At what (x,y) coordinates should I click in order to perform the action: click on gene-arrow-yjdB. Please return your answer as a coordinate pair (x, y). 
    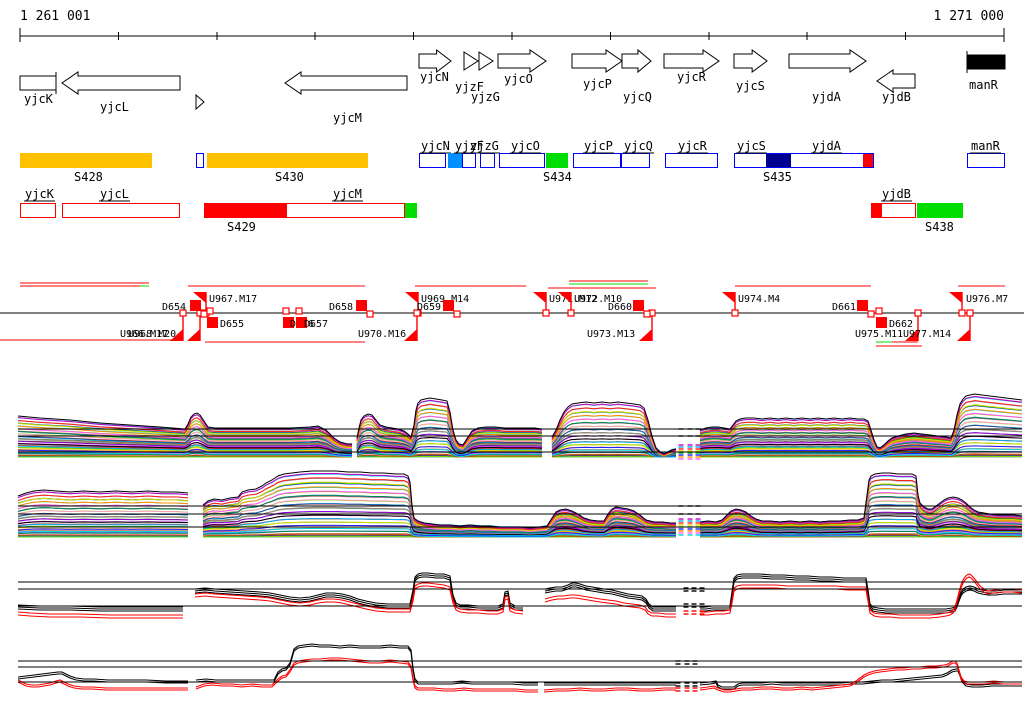
    Looking at the image, I should click on (896, 81).